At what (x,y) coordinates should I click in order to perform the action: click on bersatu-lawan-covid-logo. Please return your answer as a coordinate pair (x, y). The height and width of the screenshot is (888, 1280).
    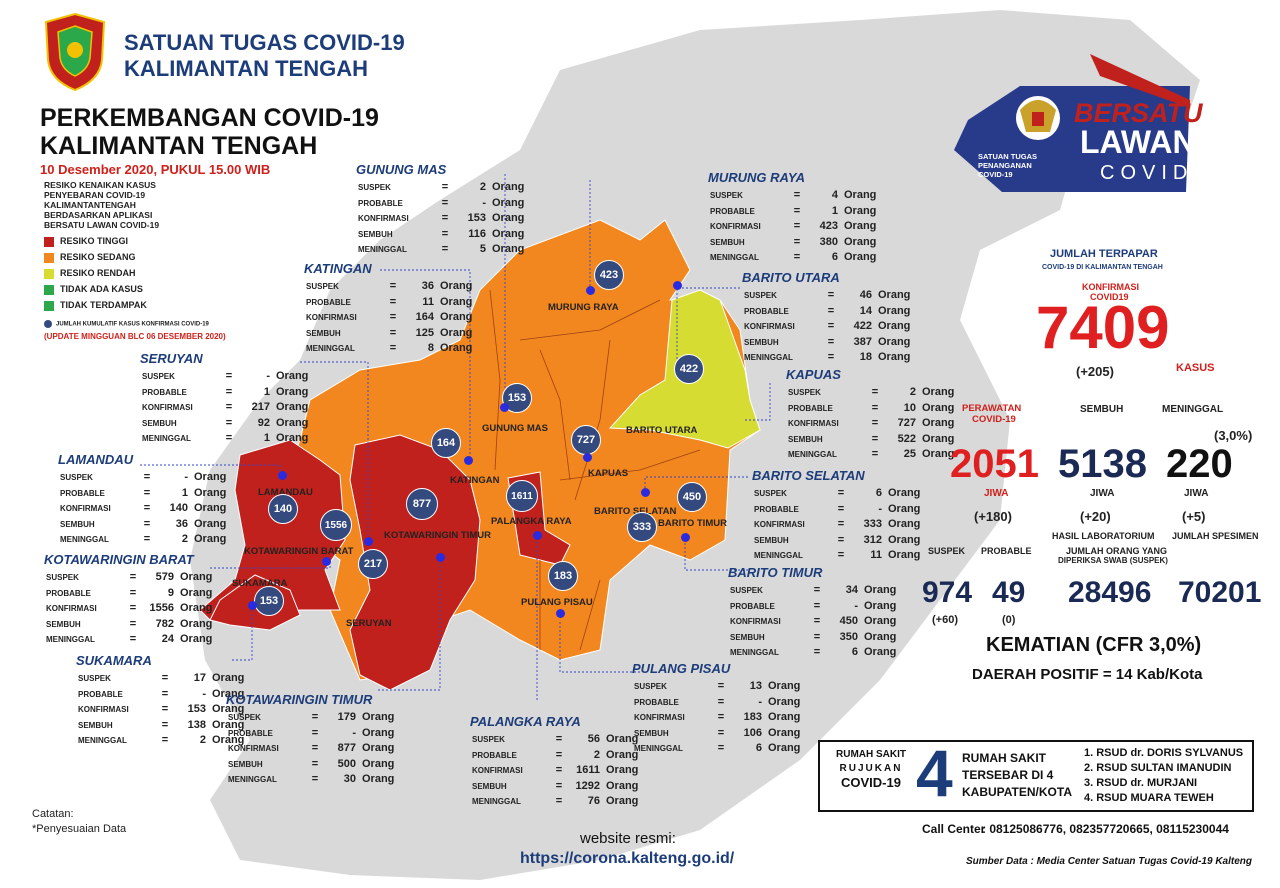
    Looking at the image, I should click on (1072, 123).